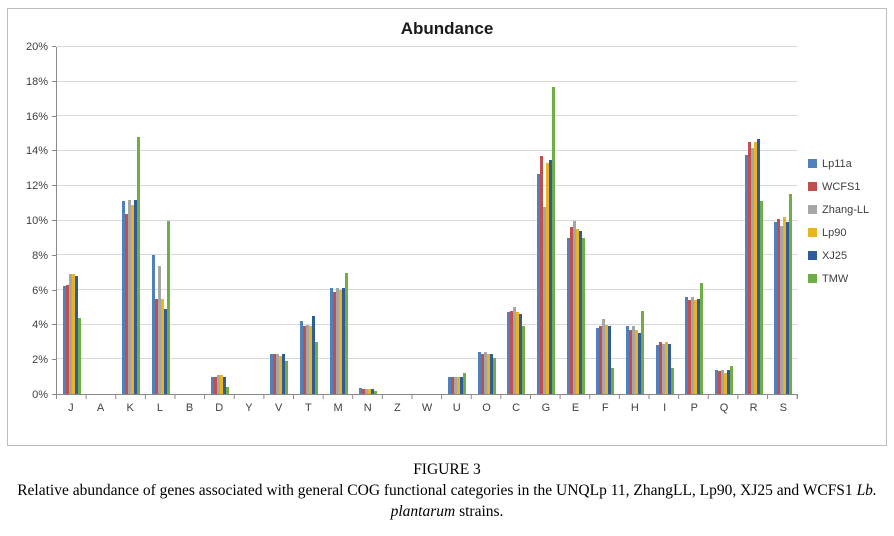  Describe the element at coordinates (491, 374) in the screenshot. I see `bar-O-XJ25` at that location.